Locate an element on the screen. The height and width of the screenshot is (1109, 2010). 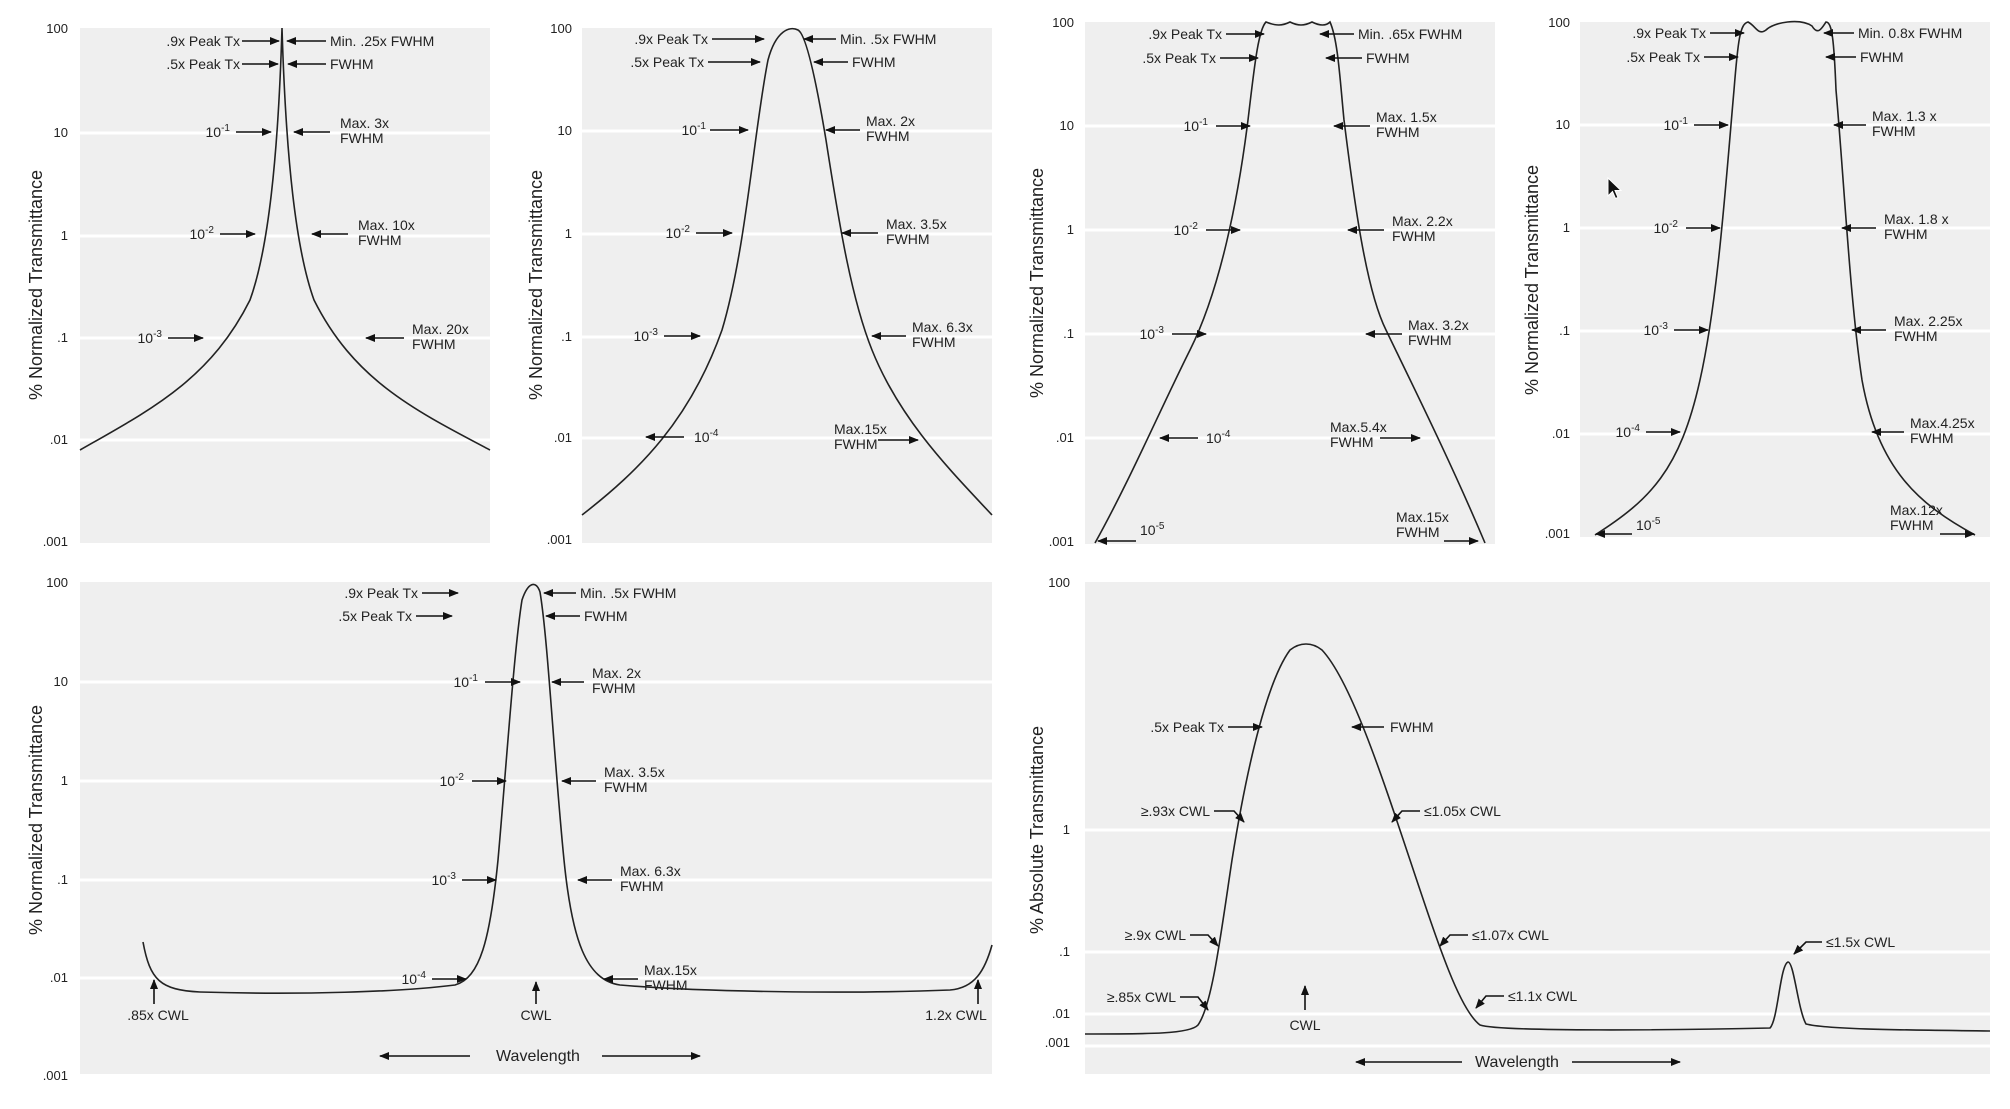
annotation-label: Max. 3.5x FWHM is located at coordinates (916, 231).